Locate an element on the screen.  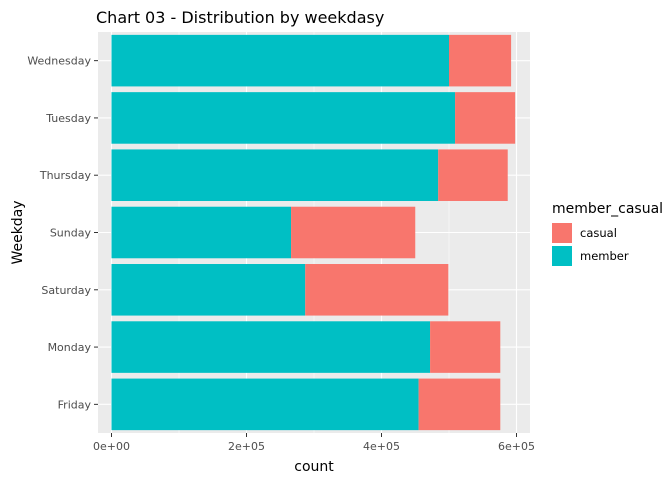
chart-title: Chart 03 - Distribution by weekdasy is located at coordinates (240, 17).